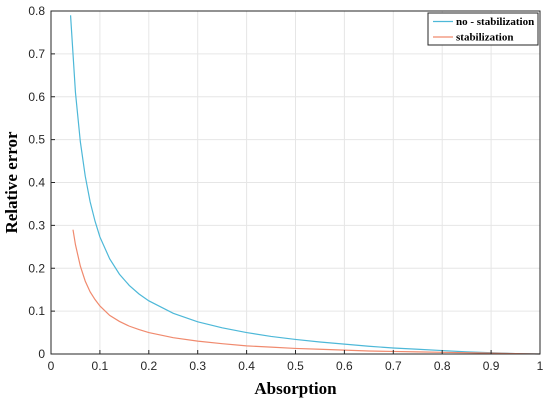  I want to click on y-tick-label: 0.8, so click(36, 11).